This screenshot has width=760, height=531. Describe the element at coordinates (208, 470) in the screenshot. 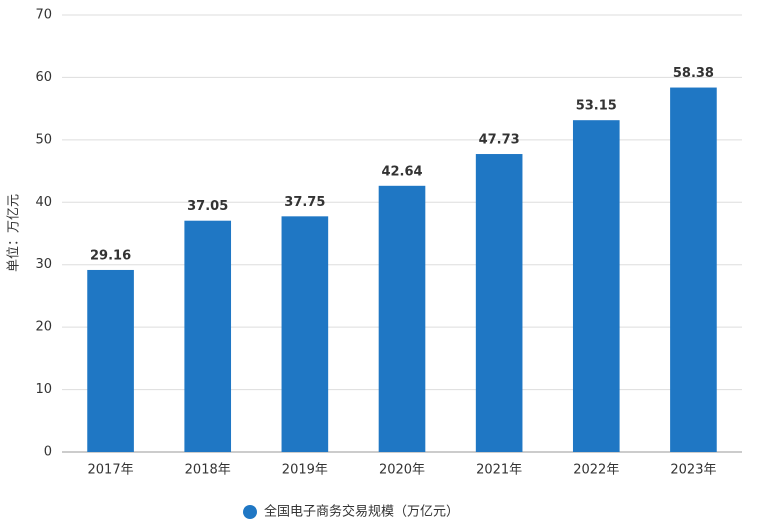

I see `x-tick-label: 2018年` at that location.